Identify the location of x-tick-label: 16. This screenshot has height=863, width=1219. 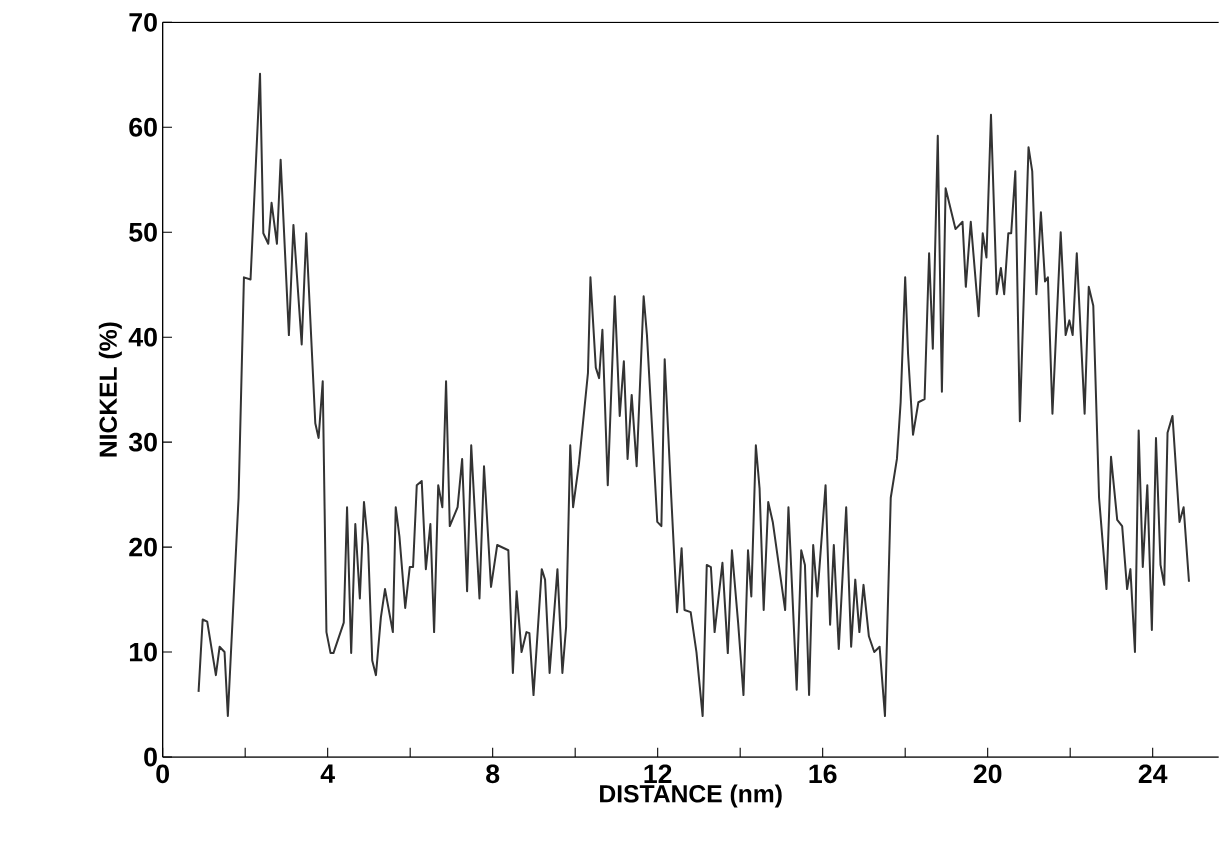
(823, 774).